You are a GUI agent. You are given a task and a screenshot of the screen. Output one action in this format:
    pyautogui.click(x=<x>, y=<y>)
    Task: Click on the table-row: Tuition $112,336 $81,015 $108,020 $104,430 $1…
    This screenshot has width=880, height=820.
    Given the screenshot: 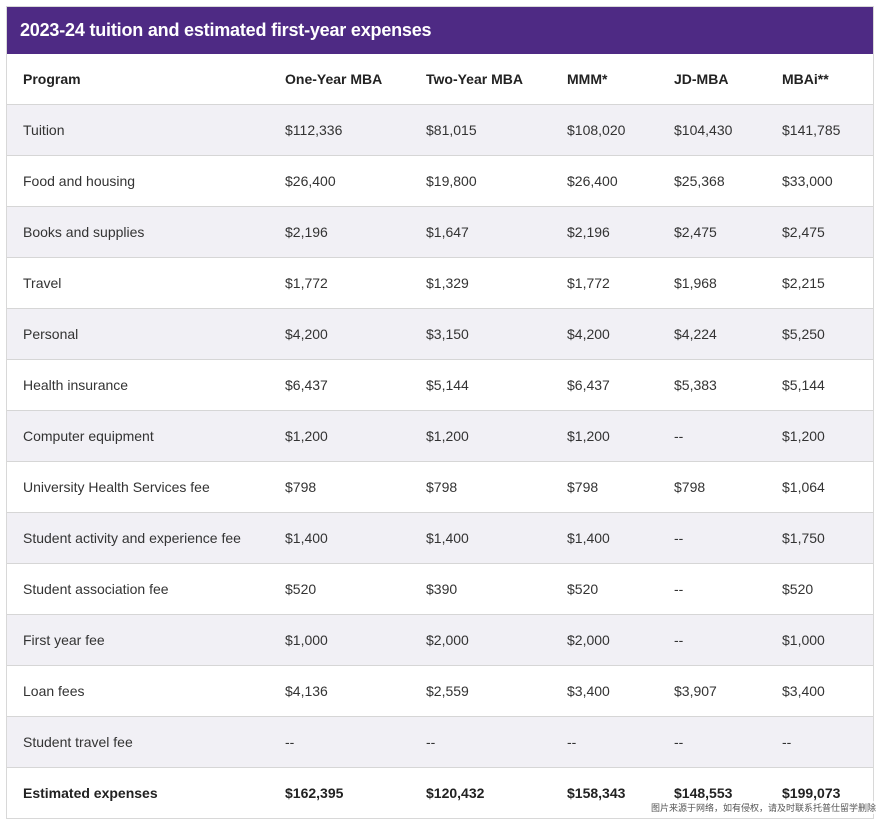 What is the action you would take?
    pyautogui.click(x=440, y=130)
    